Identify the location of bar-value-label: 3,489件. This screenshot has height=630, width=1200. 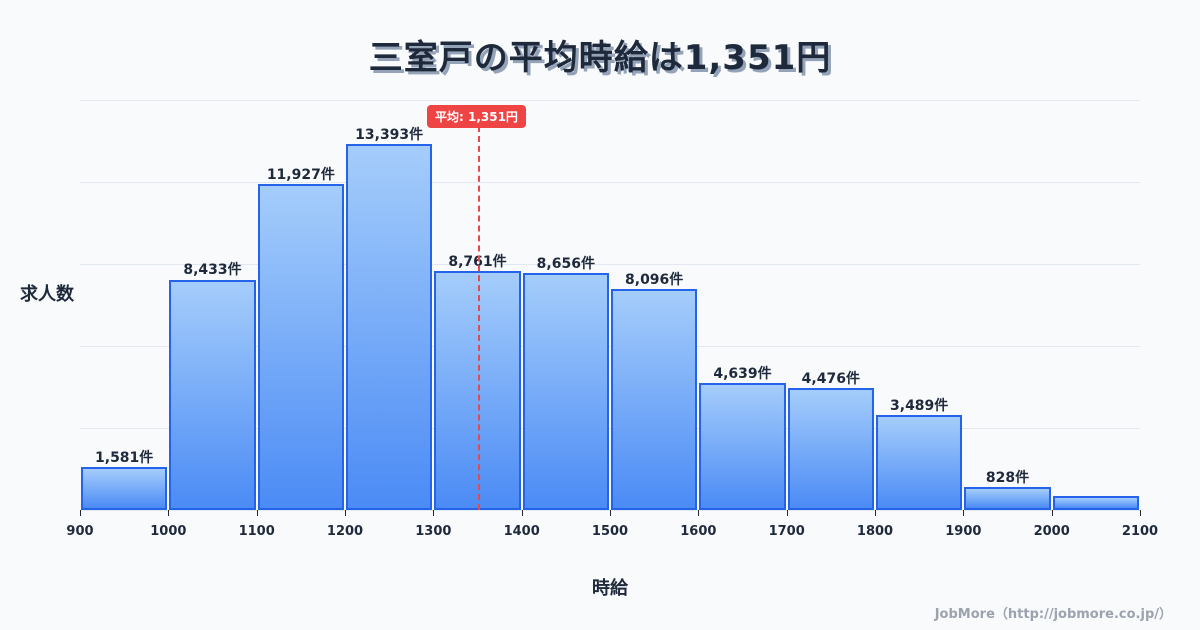
(919, 405).